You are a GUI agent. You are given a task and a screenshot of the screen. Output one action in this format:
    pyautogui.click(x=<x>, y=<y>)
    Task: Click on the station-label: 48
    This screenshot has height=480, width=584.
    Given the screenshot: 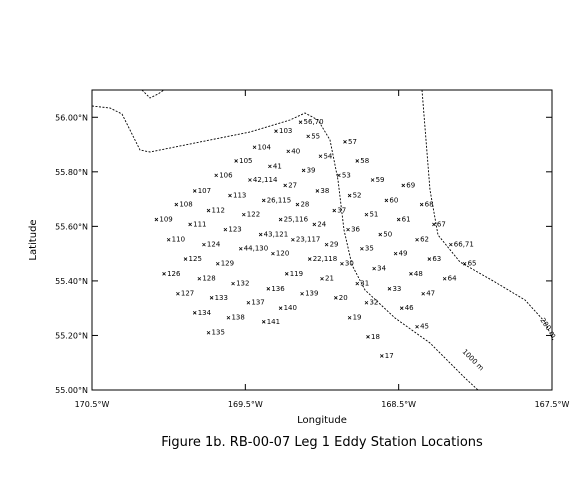 What is the action you would take?
    pyautogui.click(x=418, y=274)
    